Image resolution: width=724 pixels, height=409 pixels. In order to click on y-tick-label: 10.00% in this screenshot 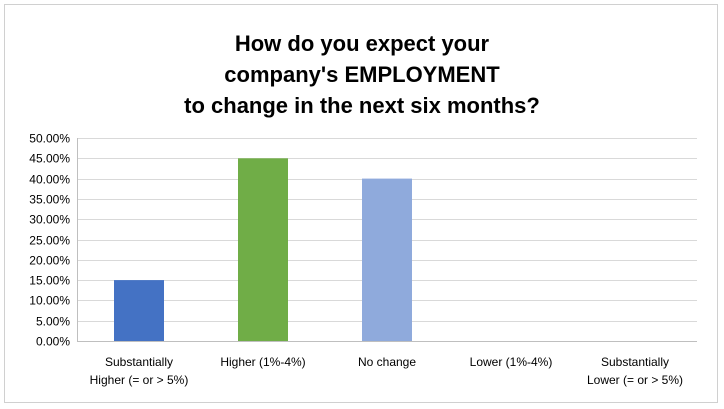, I will do `click(49, 301)`.